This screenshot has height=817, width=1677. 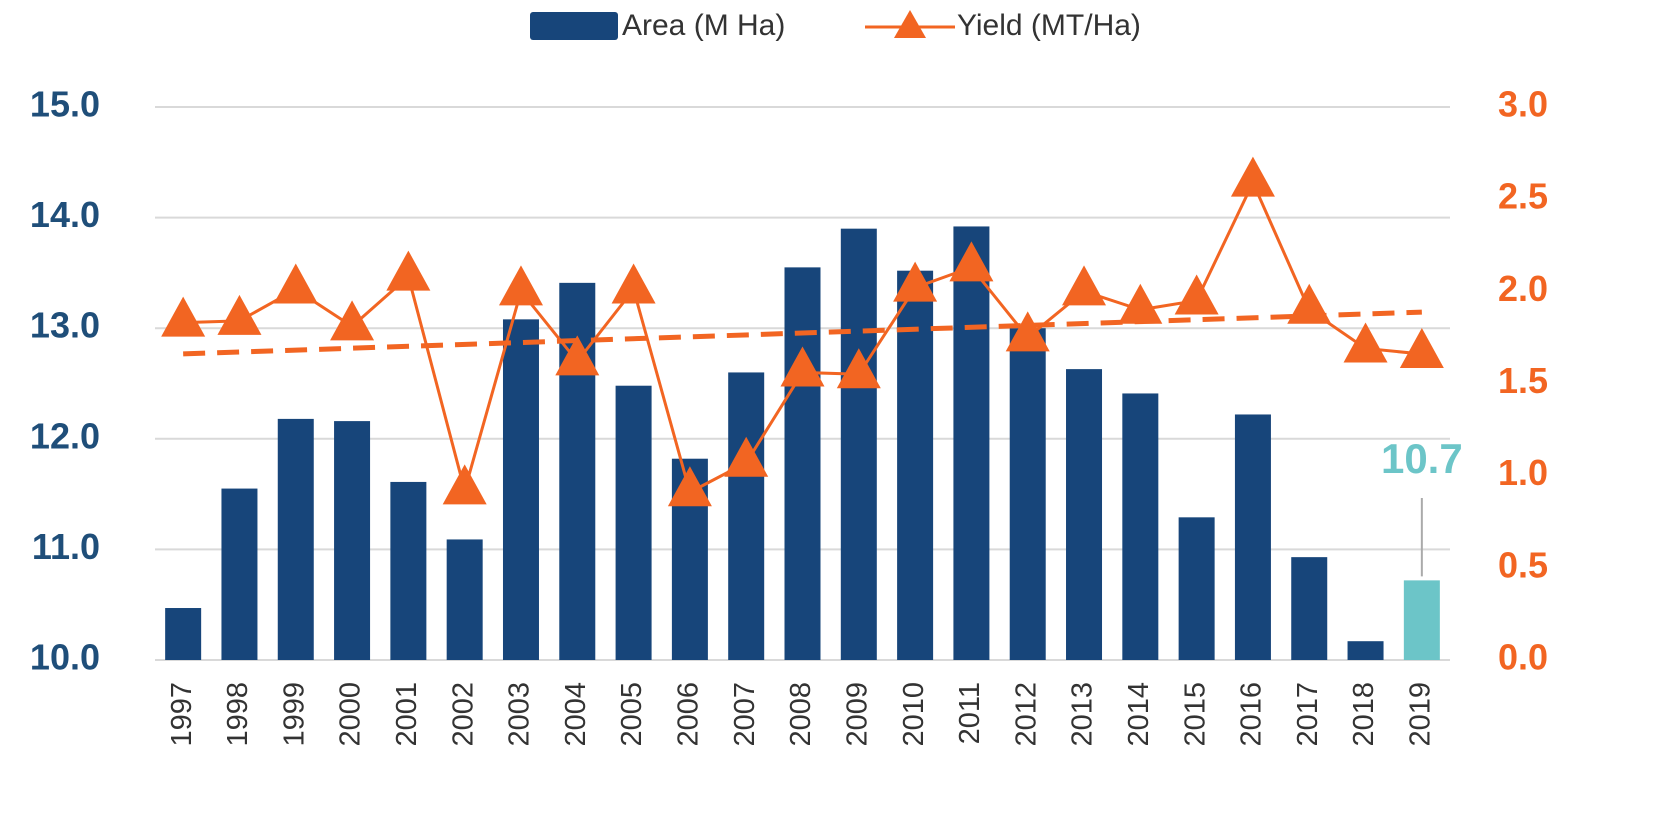 I want to click on x-tick-label: 1997, so click(x=182, y=714).